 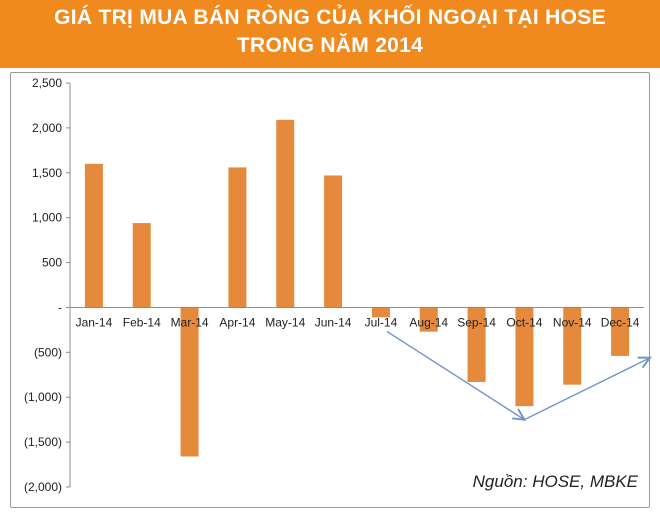 I want to click on y-tick-label: 2,500, so click(x=47, y=83).